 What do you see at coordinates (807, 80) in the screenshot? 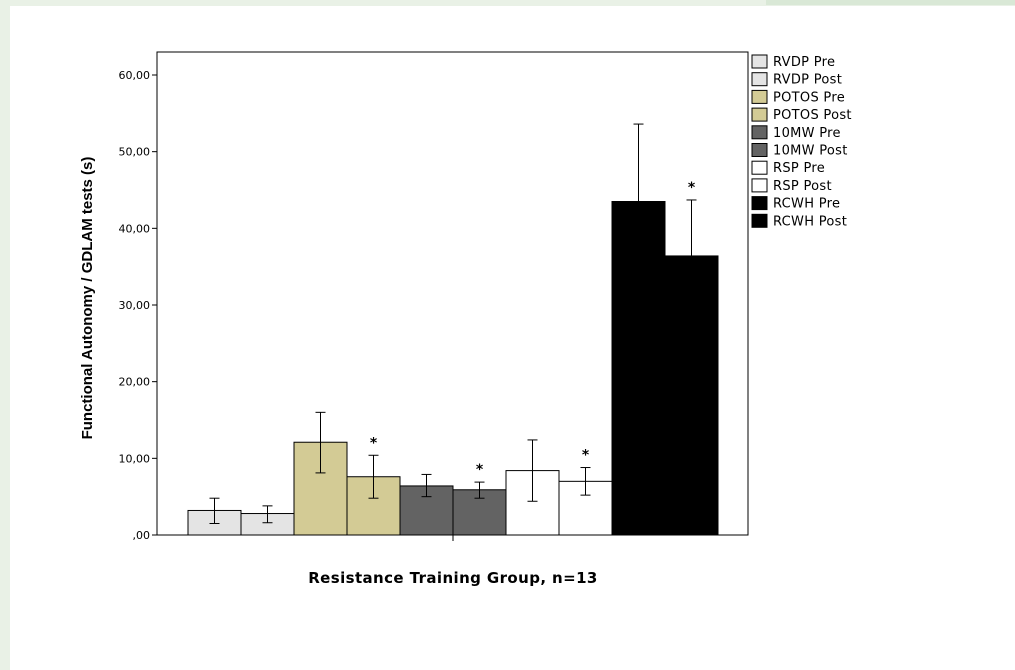
I see `legend-label: RVDP Post` at bounding box center [807, 80].